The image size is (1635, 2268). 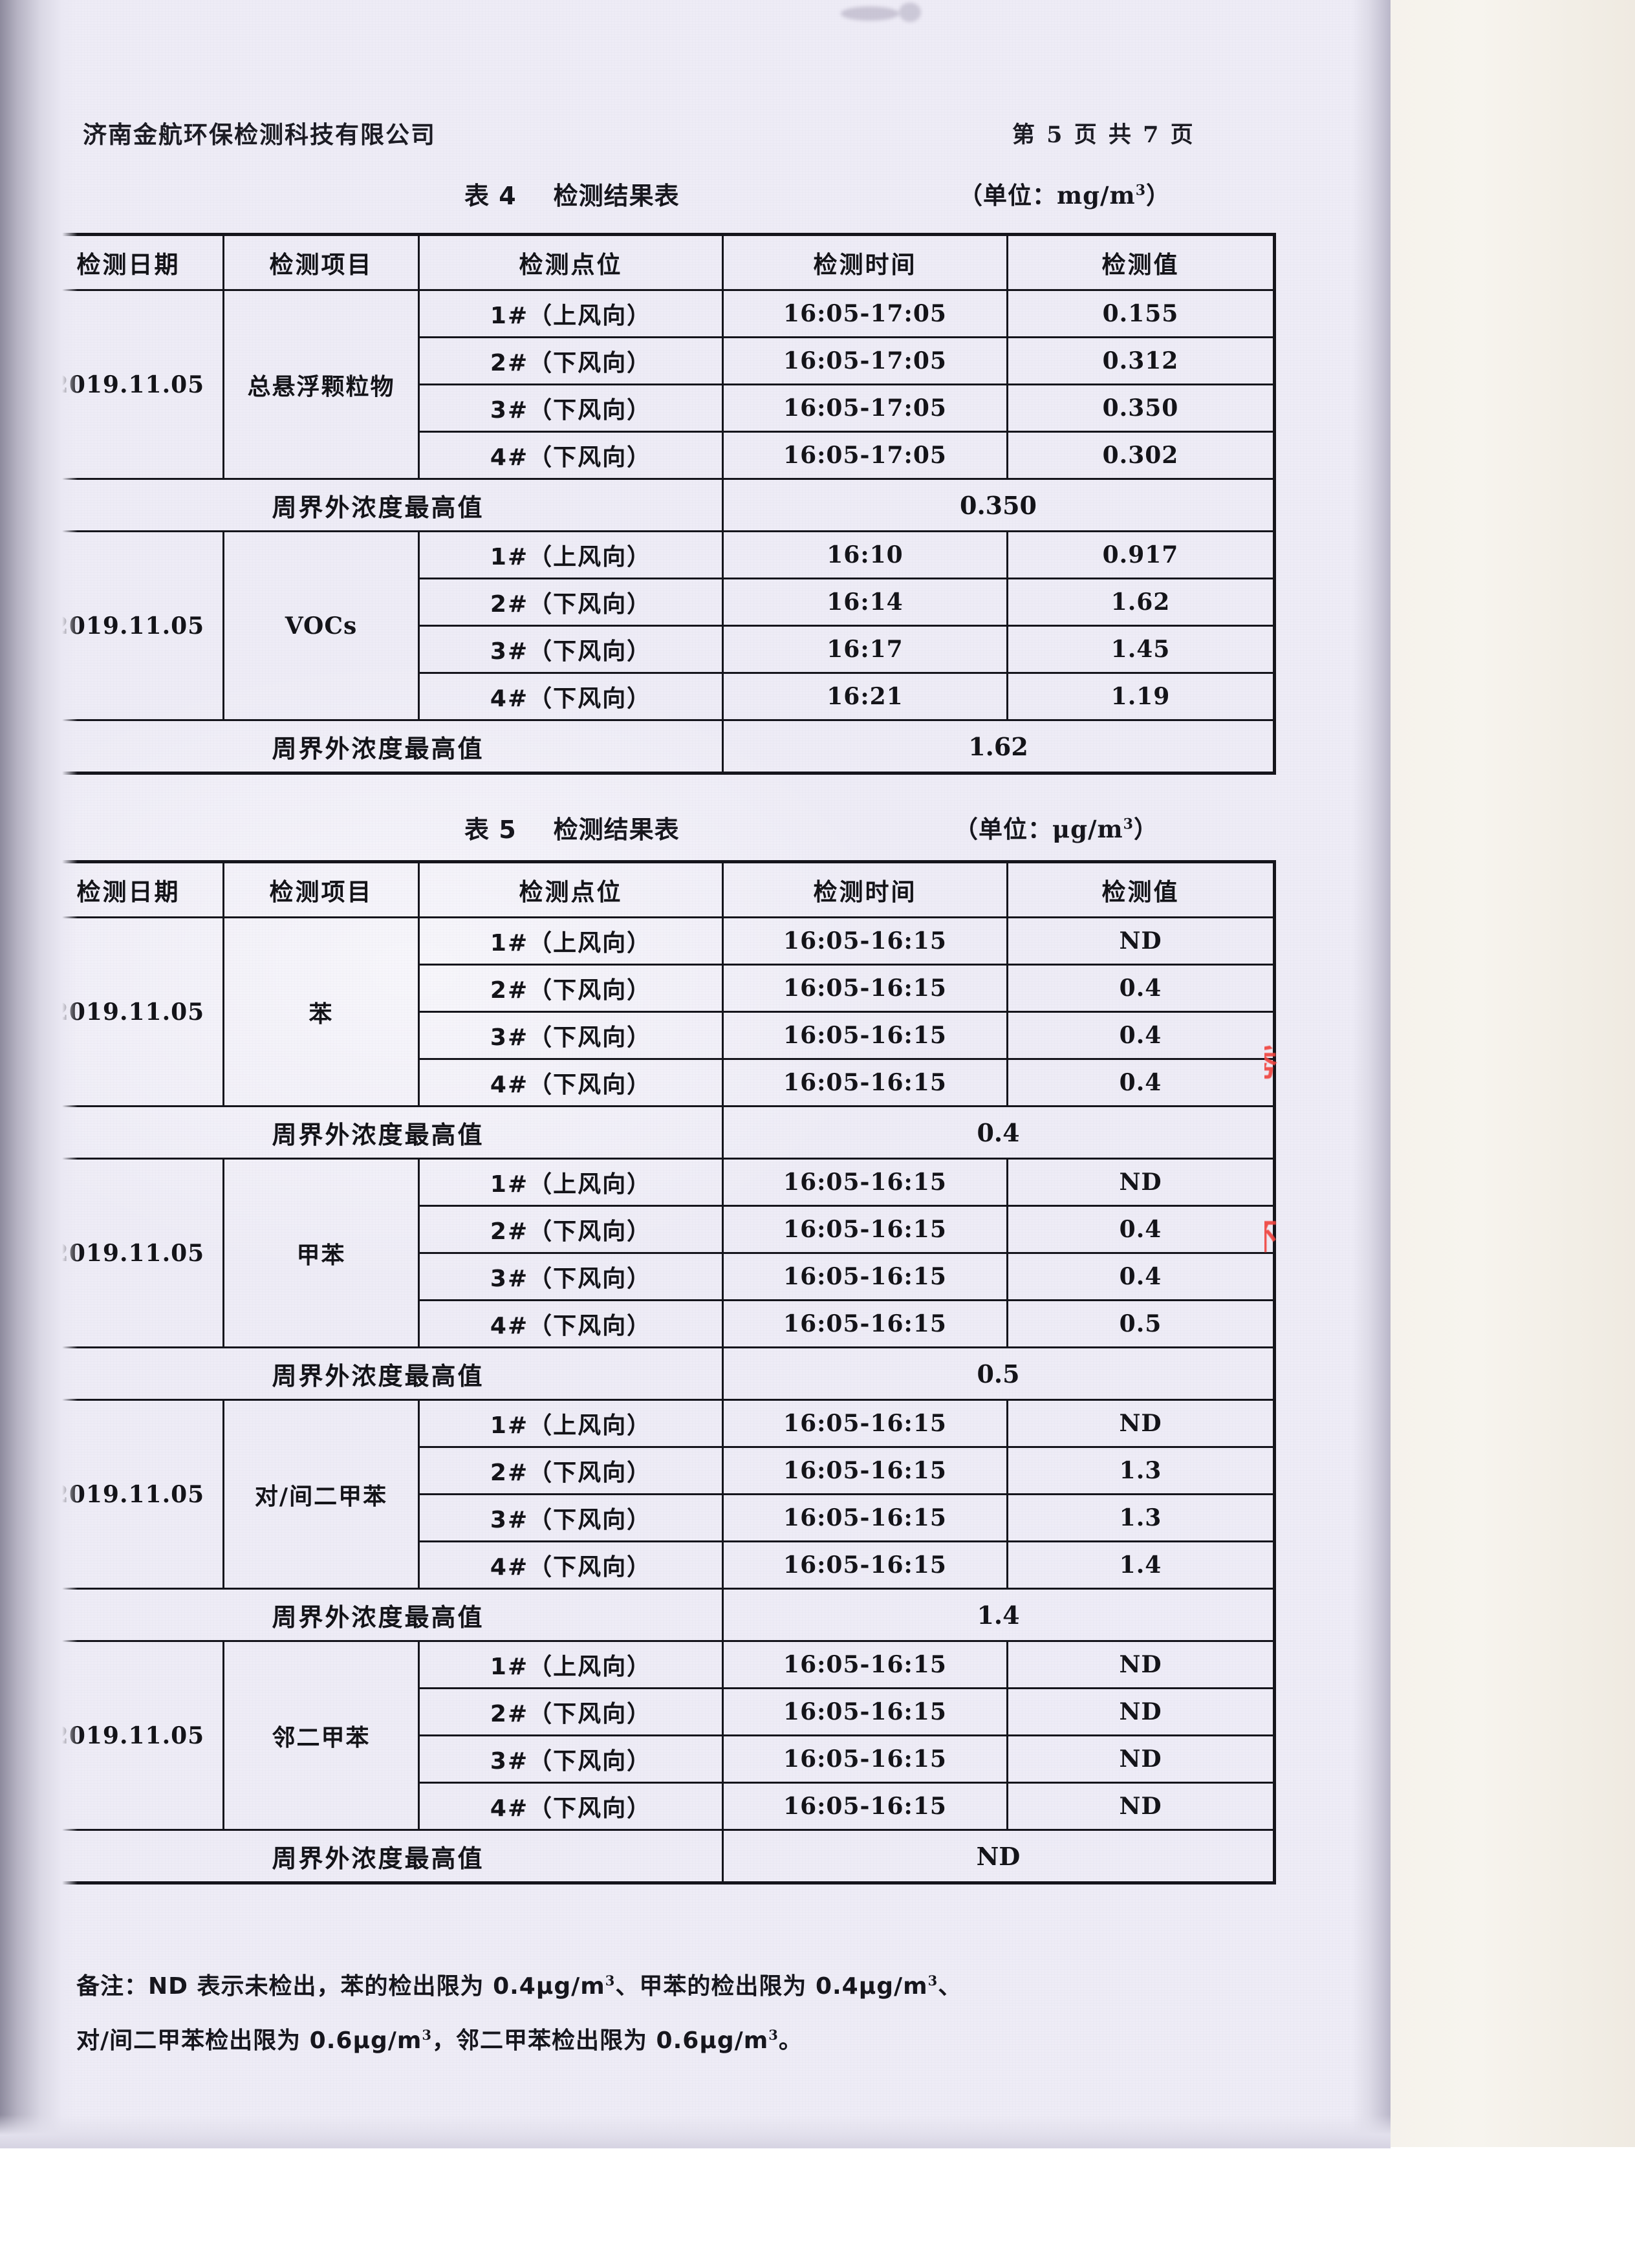 I want to click on cell-value: 1.19, so click(x=1140, y=696).